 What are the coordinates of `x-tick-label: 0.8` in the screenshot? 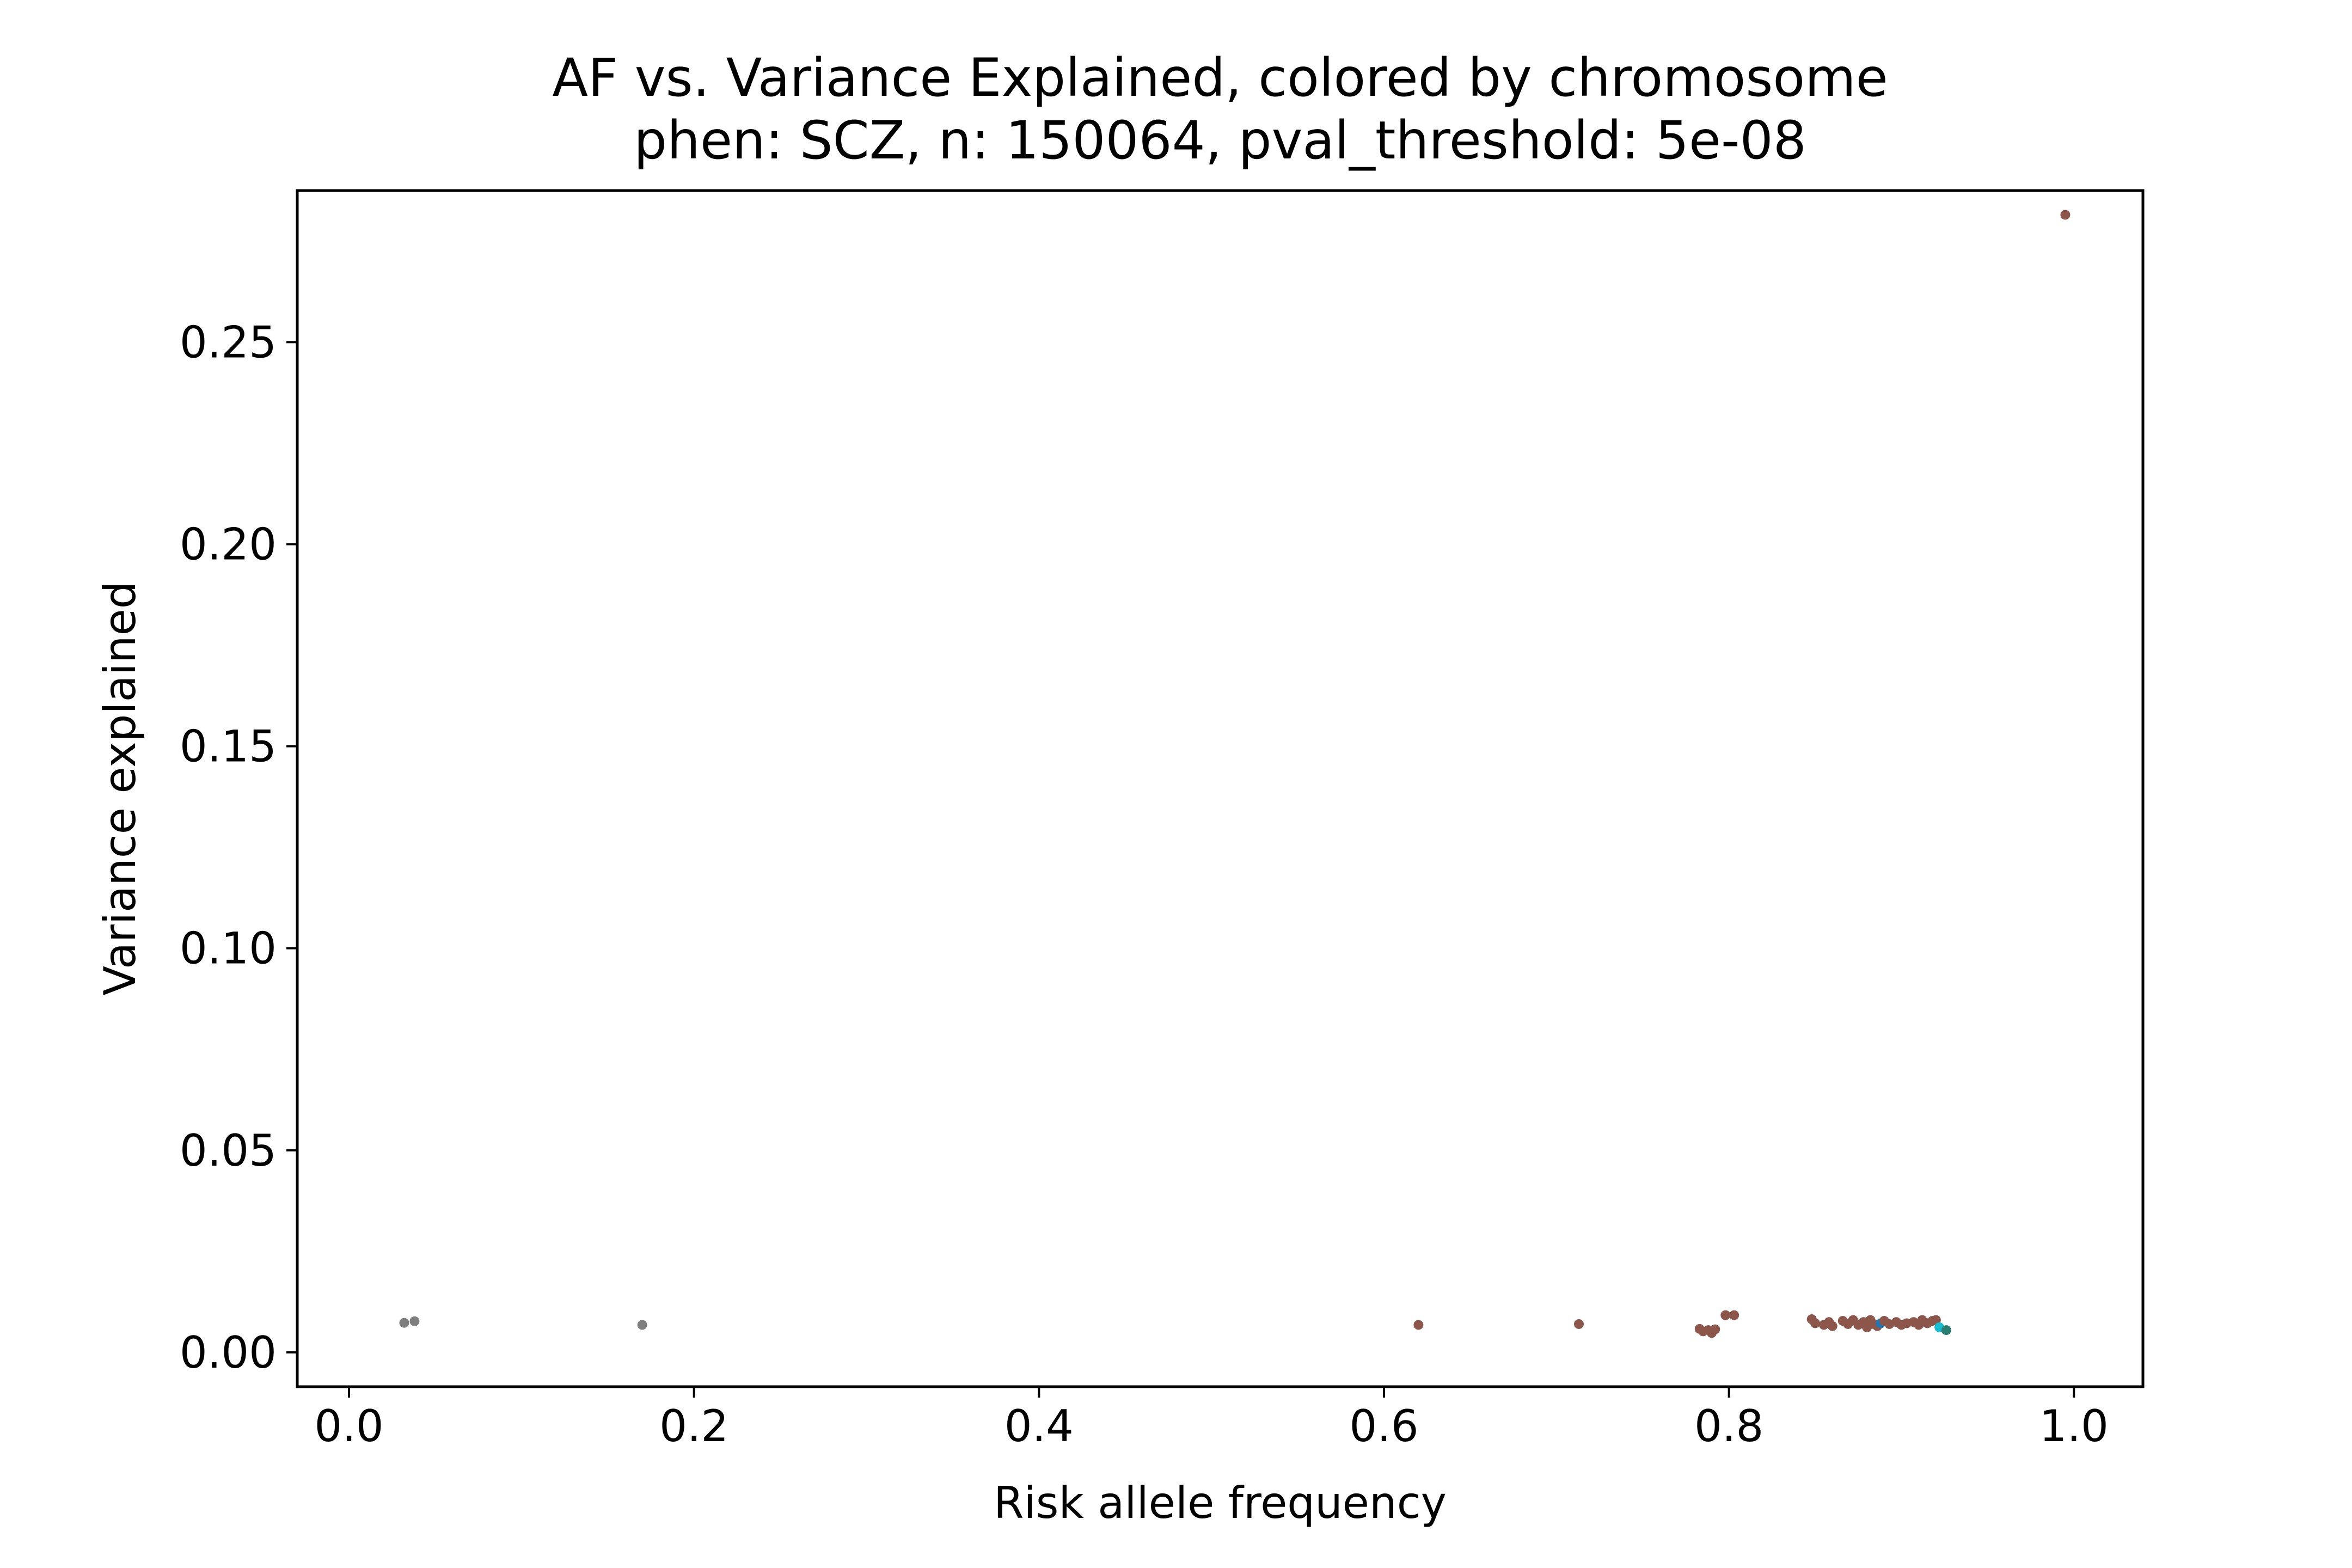 It's located at (1728, 1426).